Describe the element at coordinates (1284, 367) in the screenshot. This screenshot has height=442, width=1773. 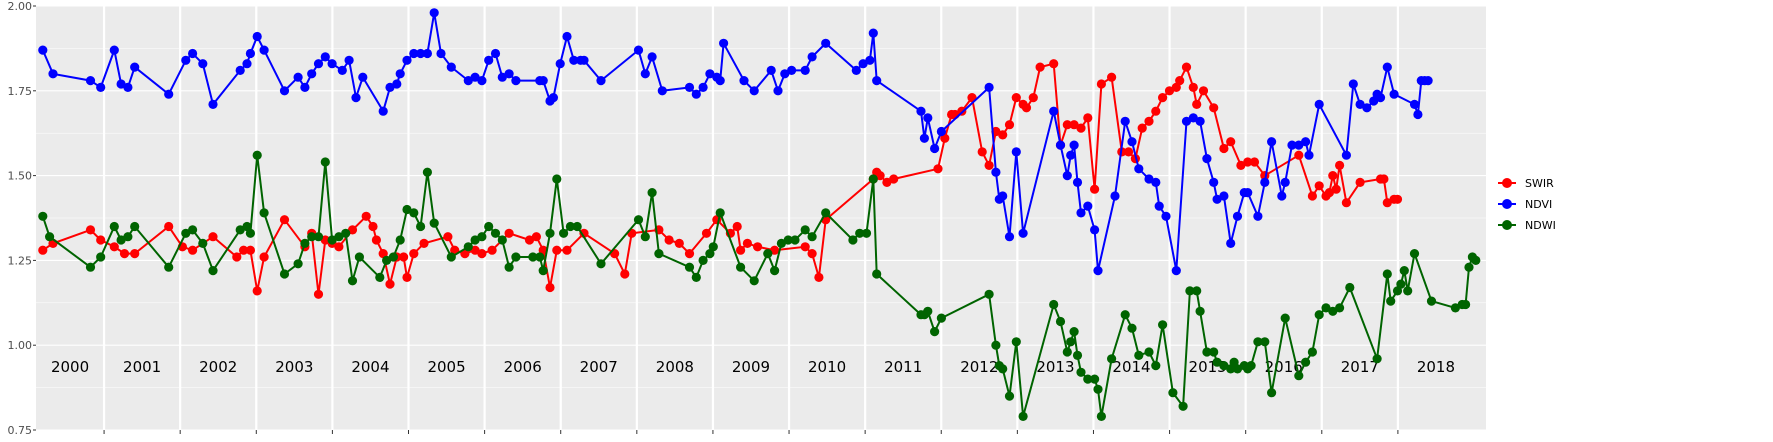
I see `year-label: 2016` at that location.